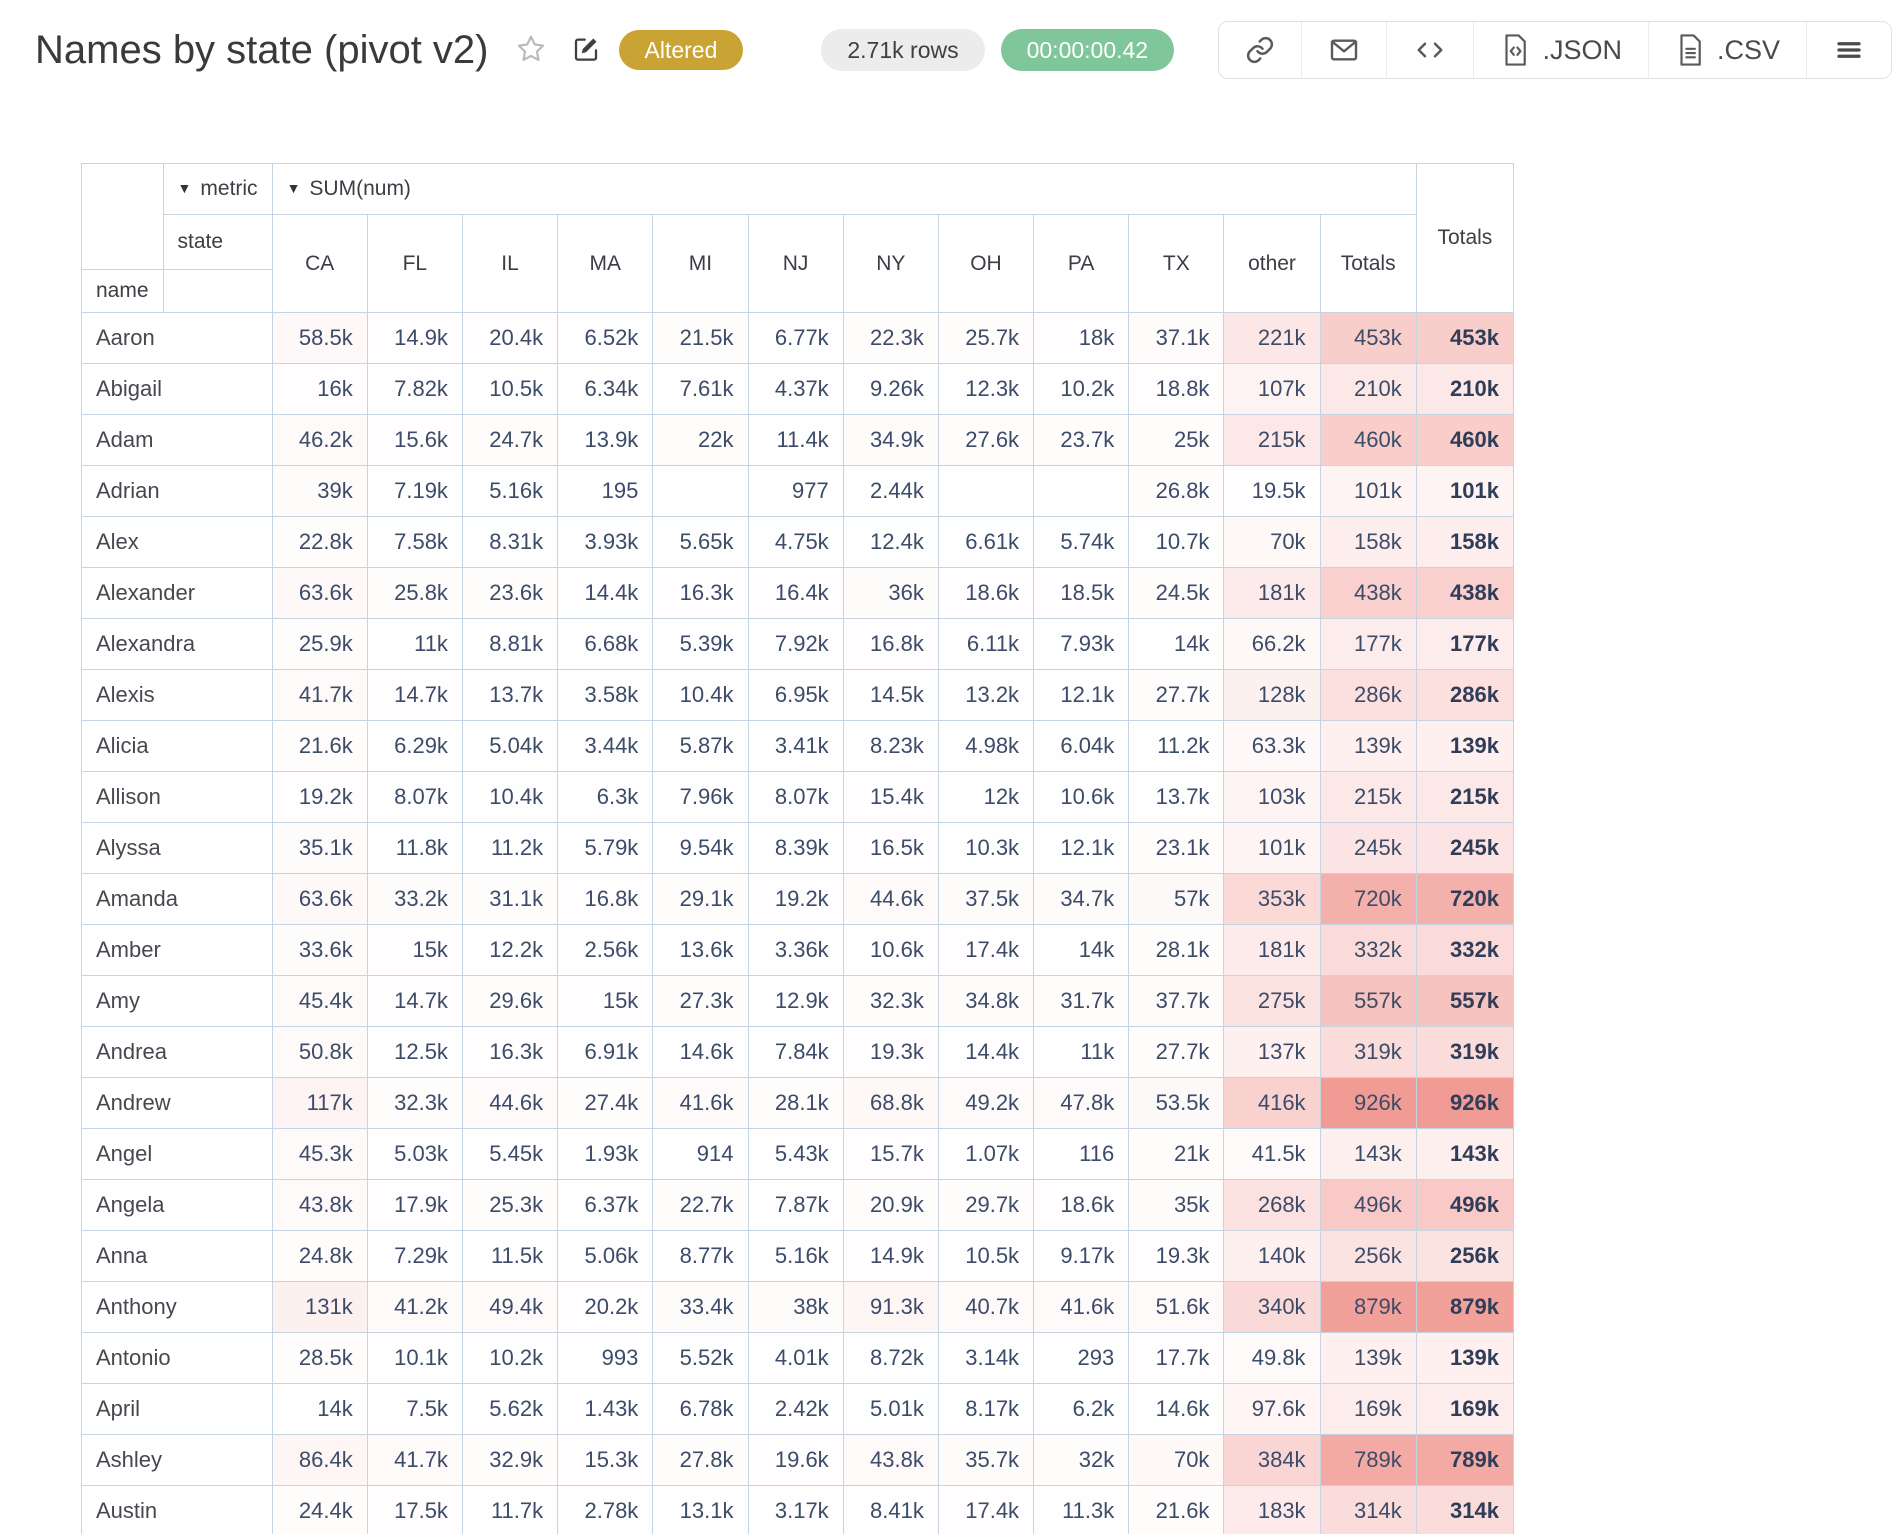 The width and height of the screenshot is (1892, 1534). What do you see at coordinates (319, 950) in the screenshot?
I see `pivot-value-cell: 33.6k` at bounding box center [319, 950].